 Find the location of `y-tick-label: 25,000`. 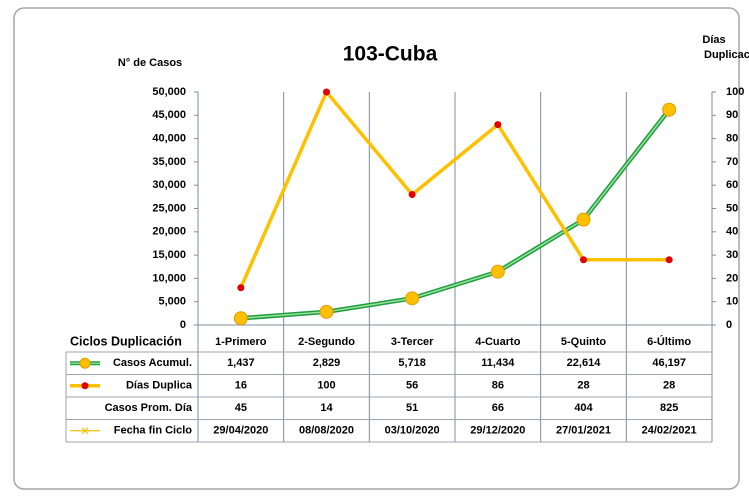

y-tick-label: 25,000 is located at coordinates (169, 208).